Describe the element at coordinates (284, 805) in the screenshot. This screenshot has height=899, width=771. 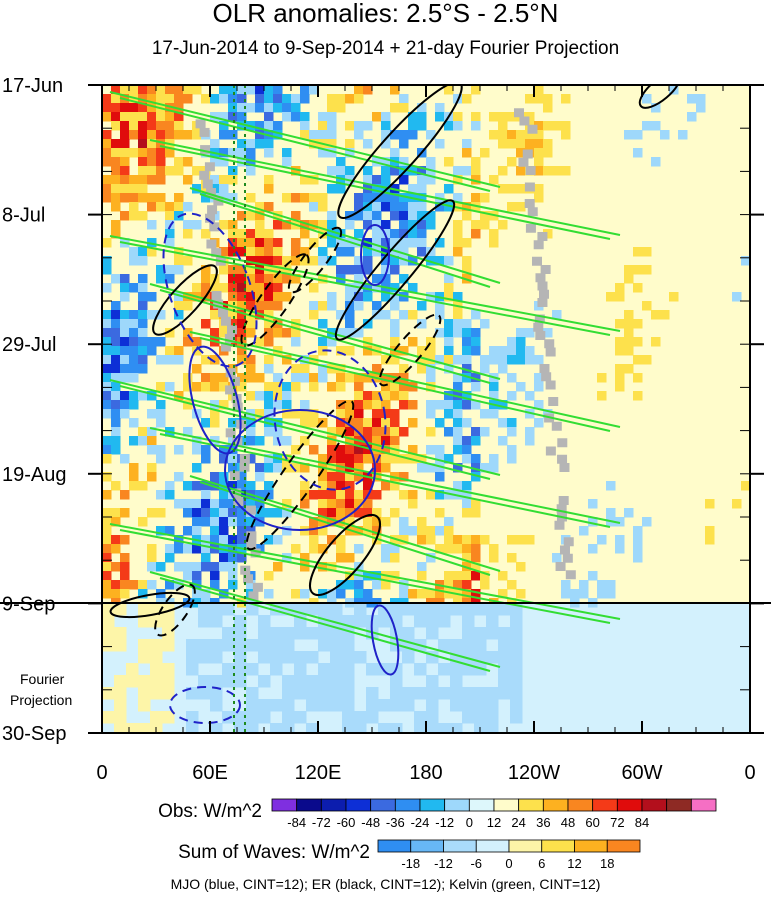
I see `obs-colorbar-swatch` at that location.